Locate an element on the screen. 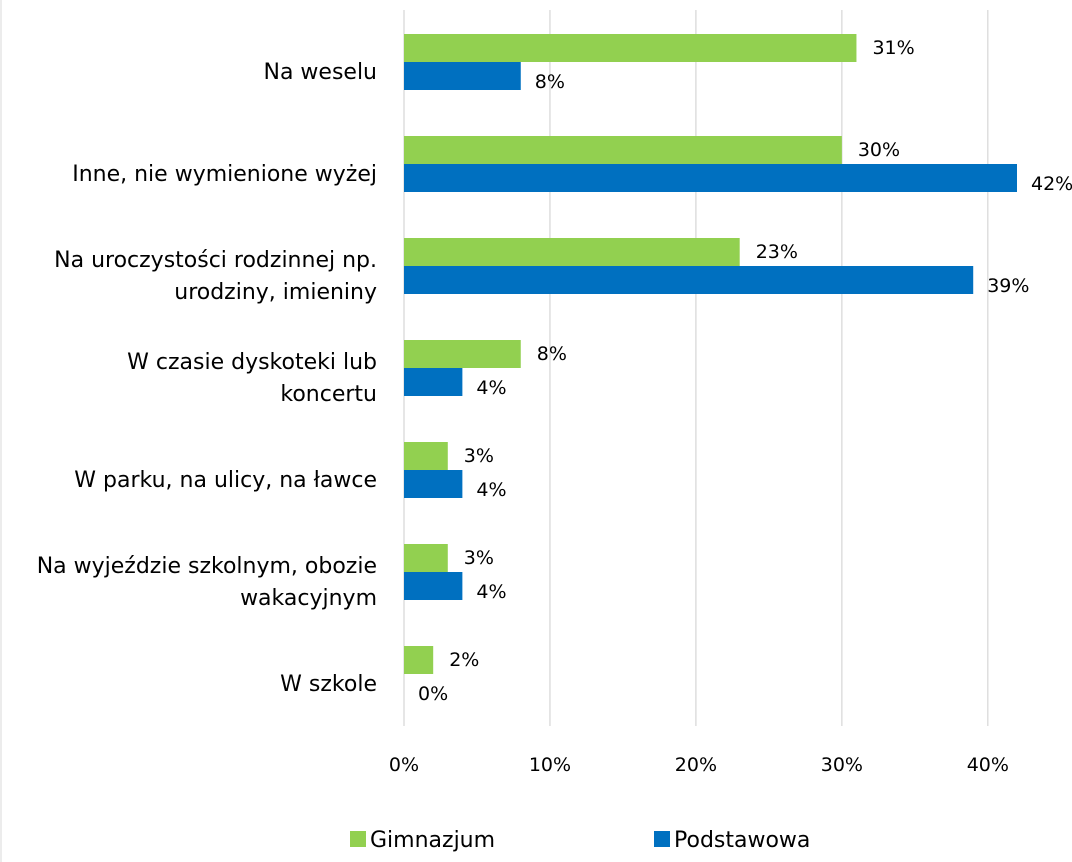 The image size is (1072, 862). category-label: W czasie dyskoteki lub is located at coordinates (252, 362).